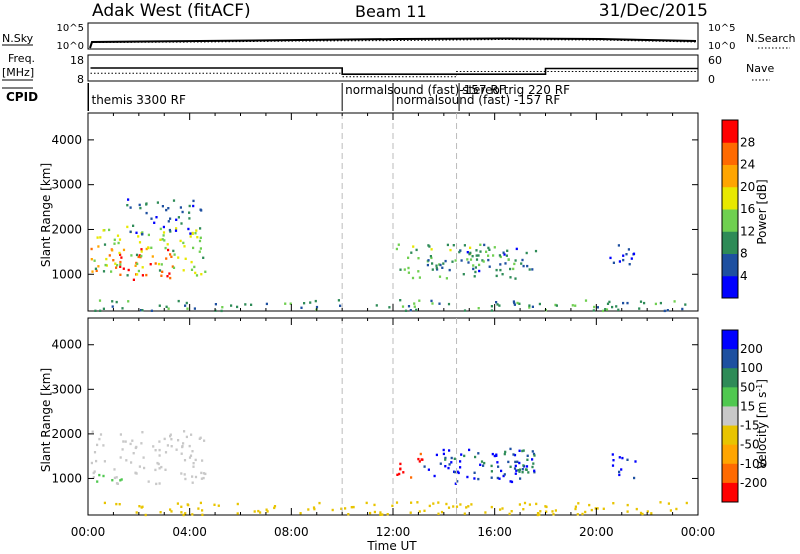 The height and width of the screenshot is (554, 800). Describe the element at coordinates (762, 211) in the screenshot. I see `power-colorbar-label: Power [dB]` at that location.